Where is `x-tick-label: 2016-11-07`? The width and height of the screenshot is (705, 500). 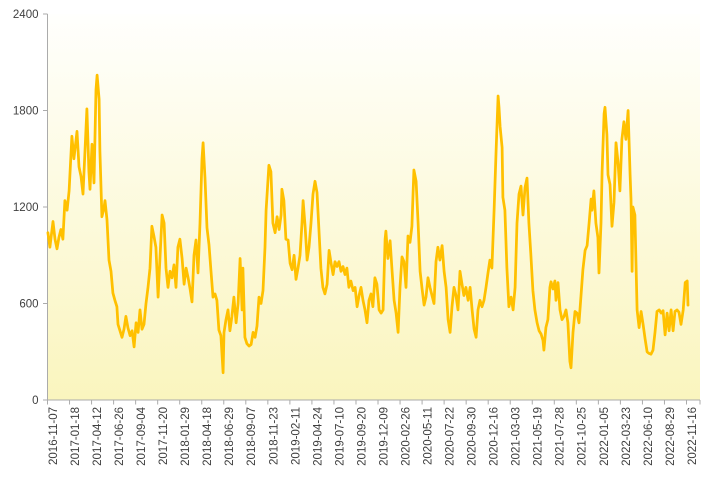 x-tick-label: 2016-11-07 is located at coordinates (54, 436).